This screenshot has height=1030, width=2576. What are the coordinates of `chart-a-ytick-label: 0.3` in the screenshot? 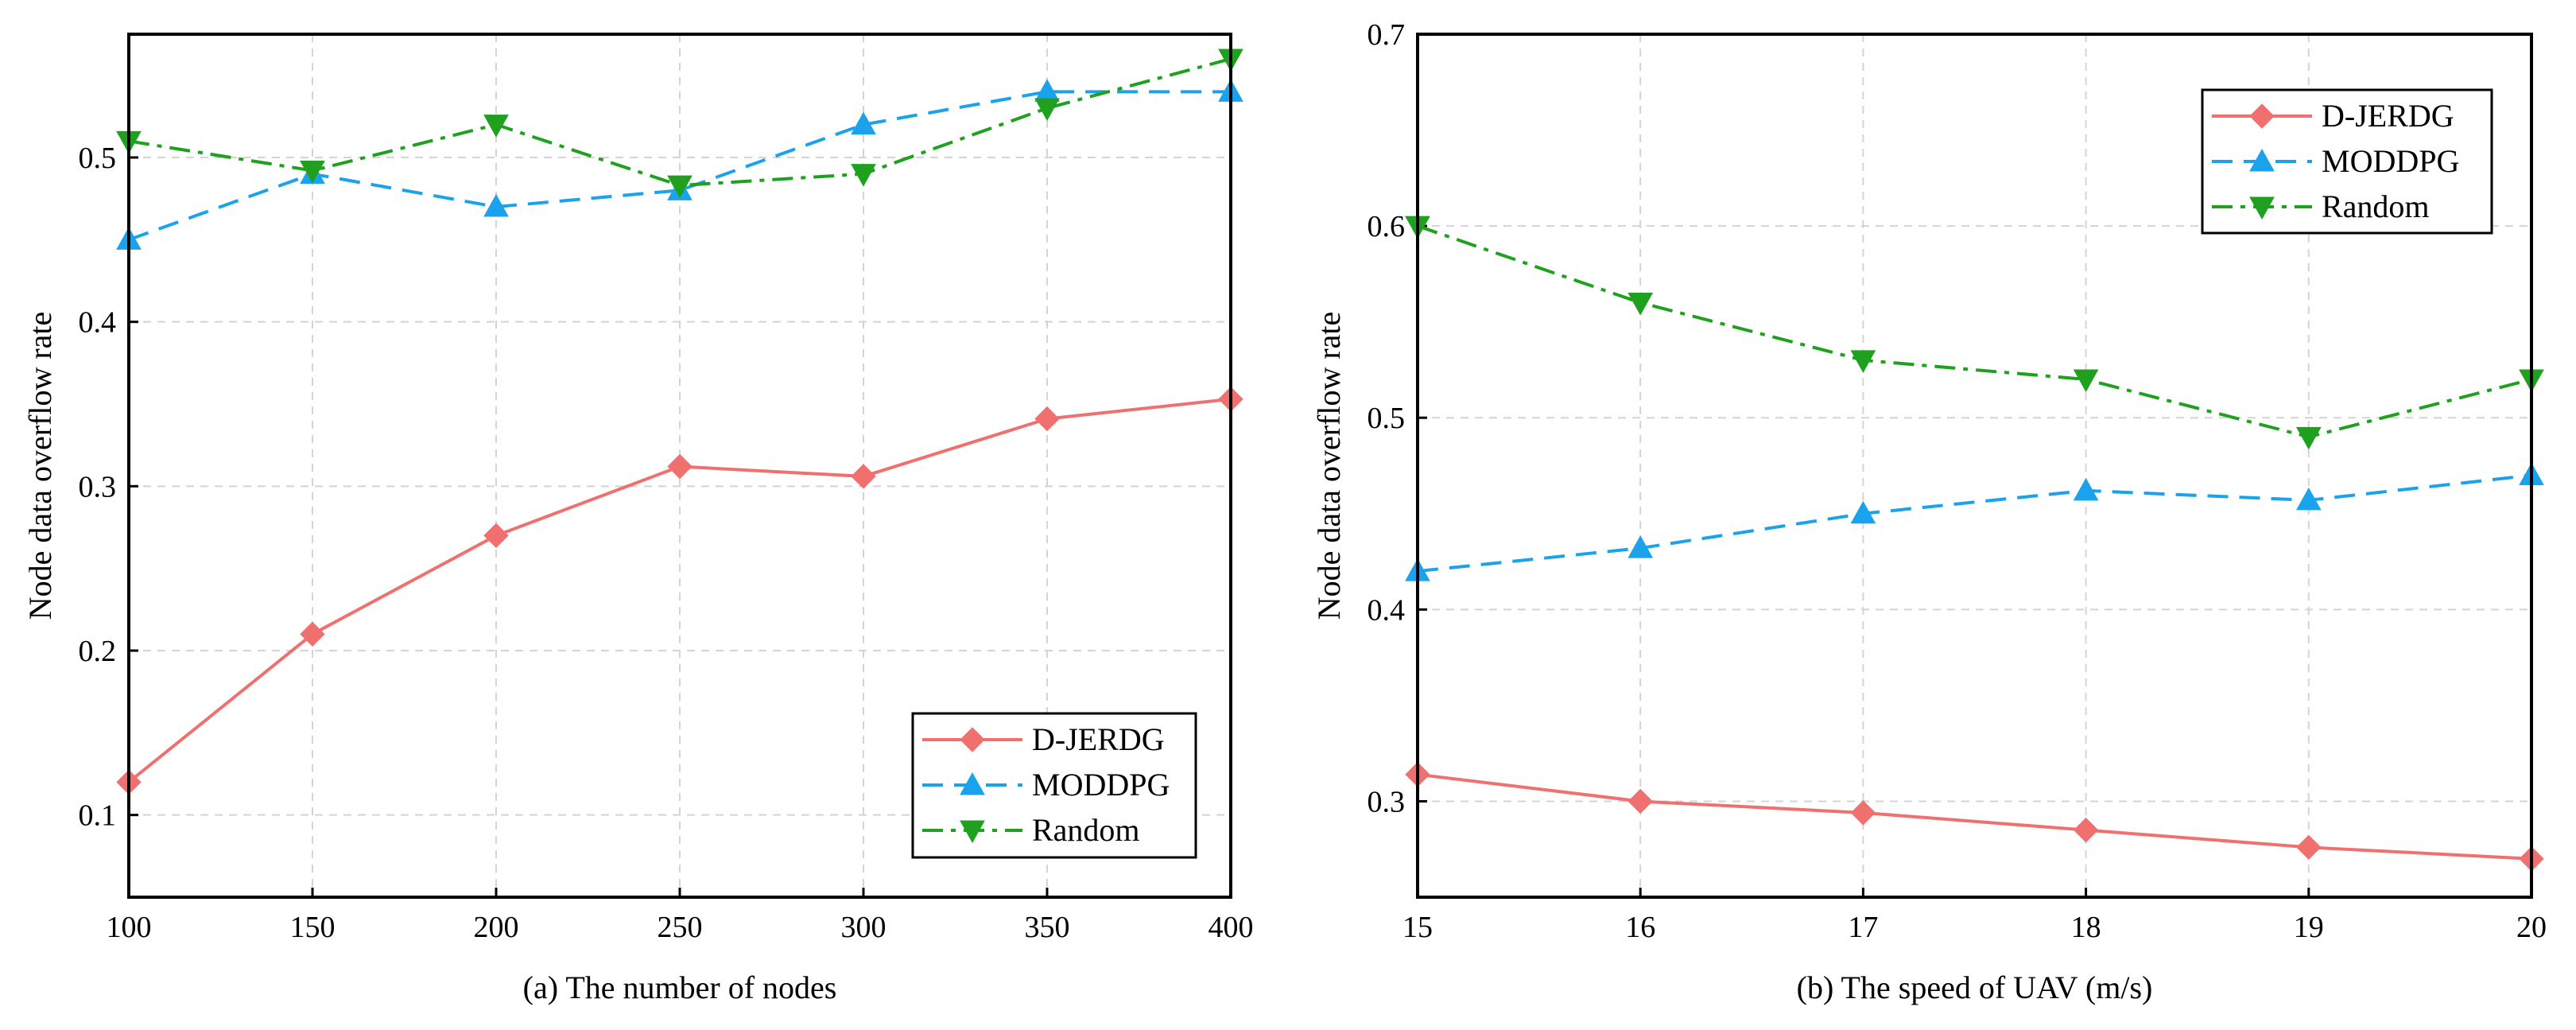 It's located at (98, 487).